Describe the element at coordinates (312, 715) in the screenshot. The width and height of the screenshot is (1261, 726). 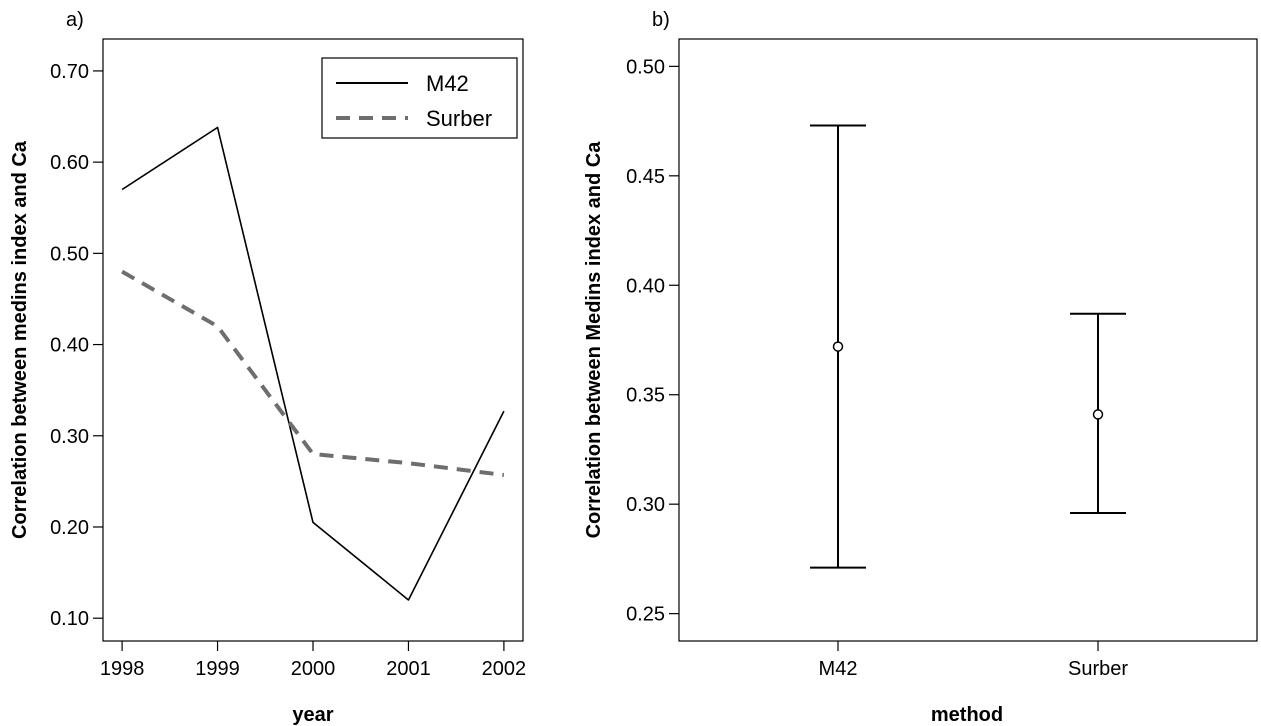
I see `panel-a-x-axis-label: year` at that location.